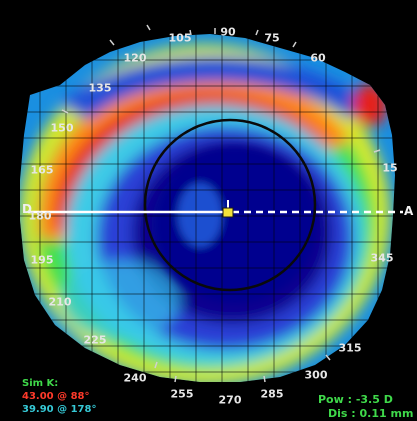 The width and height of the screenshot is (417, 421). What do you see at coordinates (60, 302) in the screenshot?
I see `degree-label-210: 210` at bounding box center [60, 302].